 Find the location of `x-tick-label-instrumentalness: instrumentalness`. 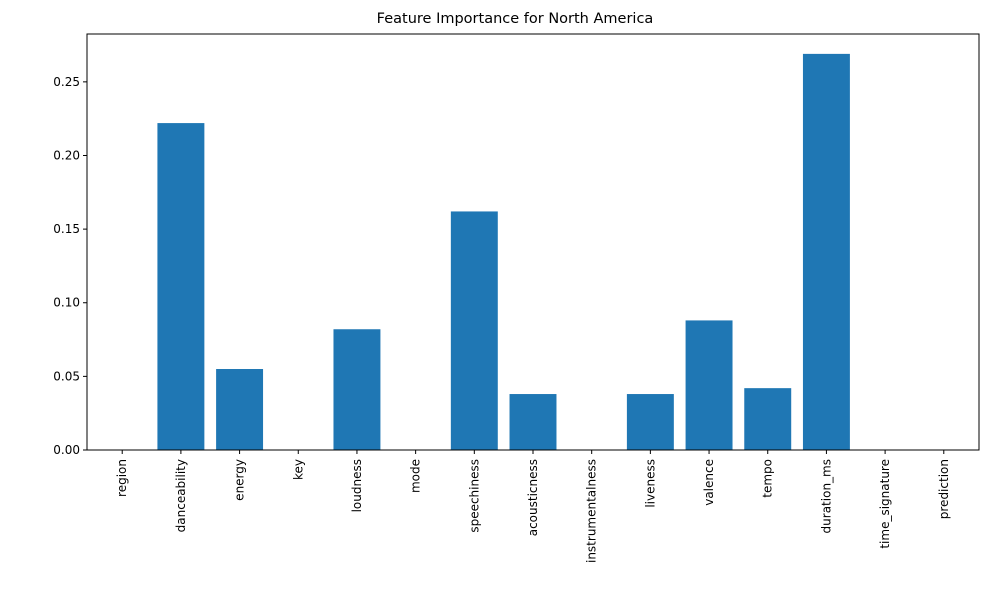

x-tick-label-instrumentalness: instrumentalness is located at coordinates (592, 511).